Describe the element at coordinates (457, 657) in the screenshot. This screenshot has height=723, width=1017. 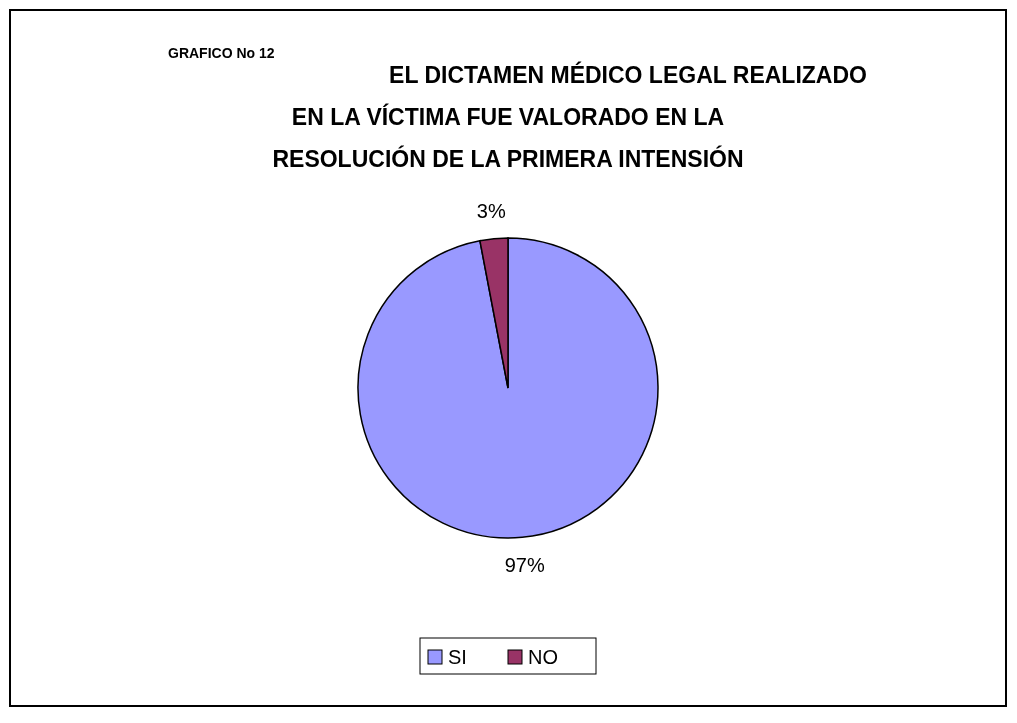
I see `legend-label: SI` at that location.